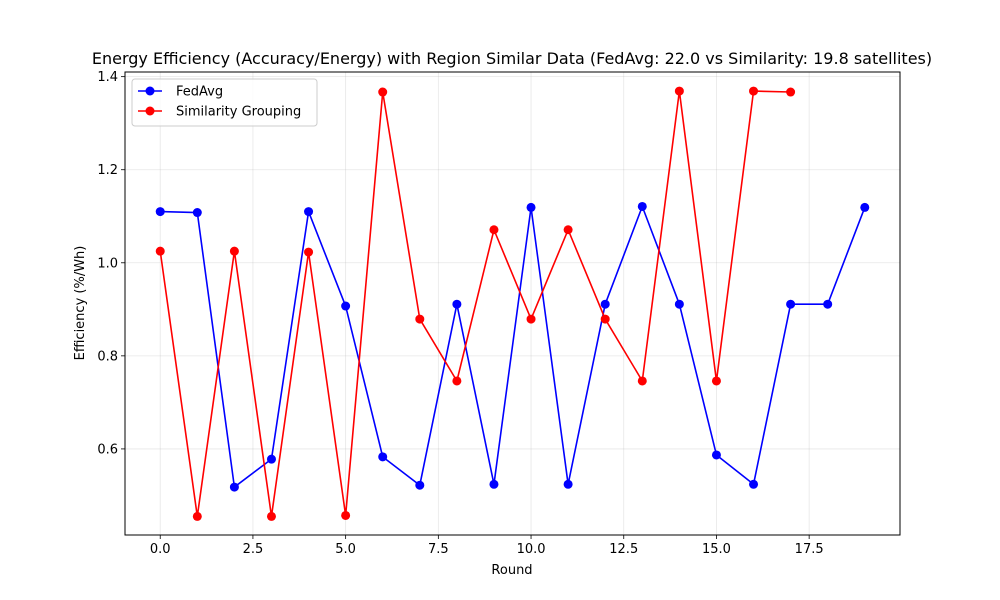  What do you see at coordinates (199, 92) in the screenshot?
I see `legend-label-fedavg: FedAvg` at bounding box center [199, 92].